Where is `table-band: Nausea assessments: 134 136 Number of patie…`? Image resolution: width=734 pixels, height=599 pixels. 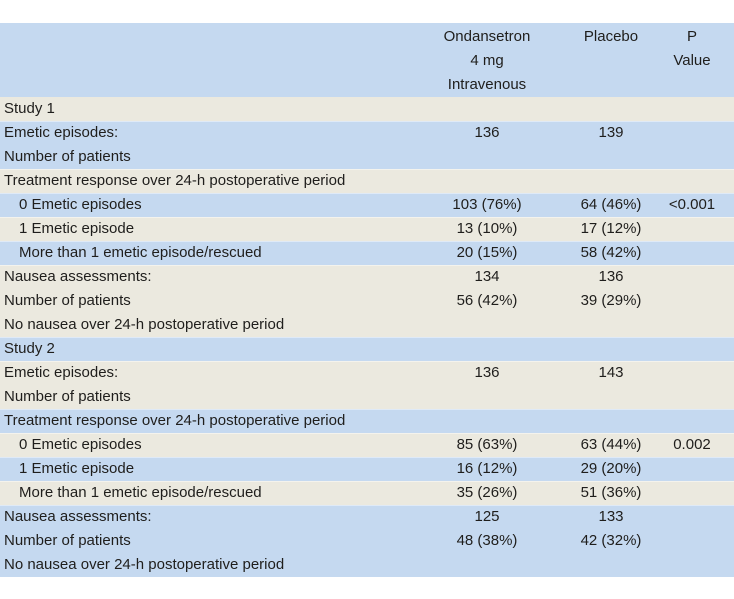 table-band: Nausea assessments: 134 136 Number of patie… is located at coordinates (367, 301).